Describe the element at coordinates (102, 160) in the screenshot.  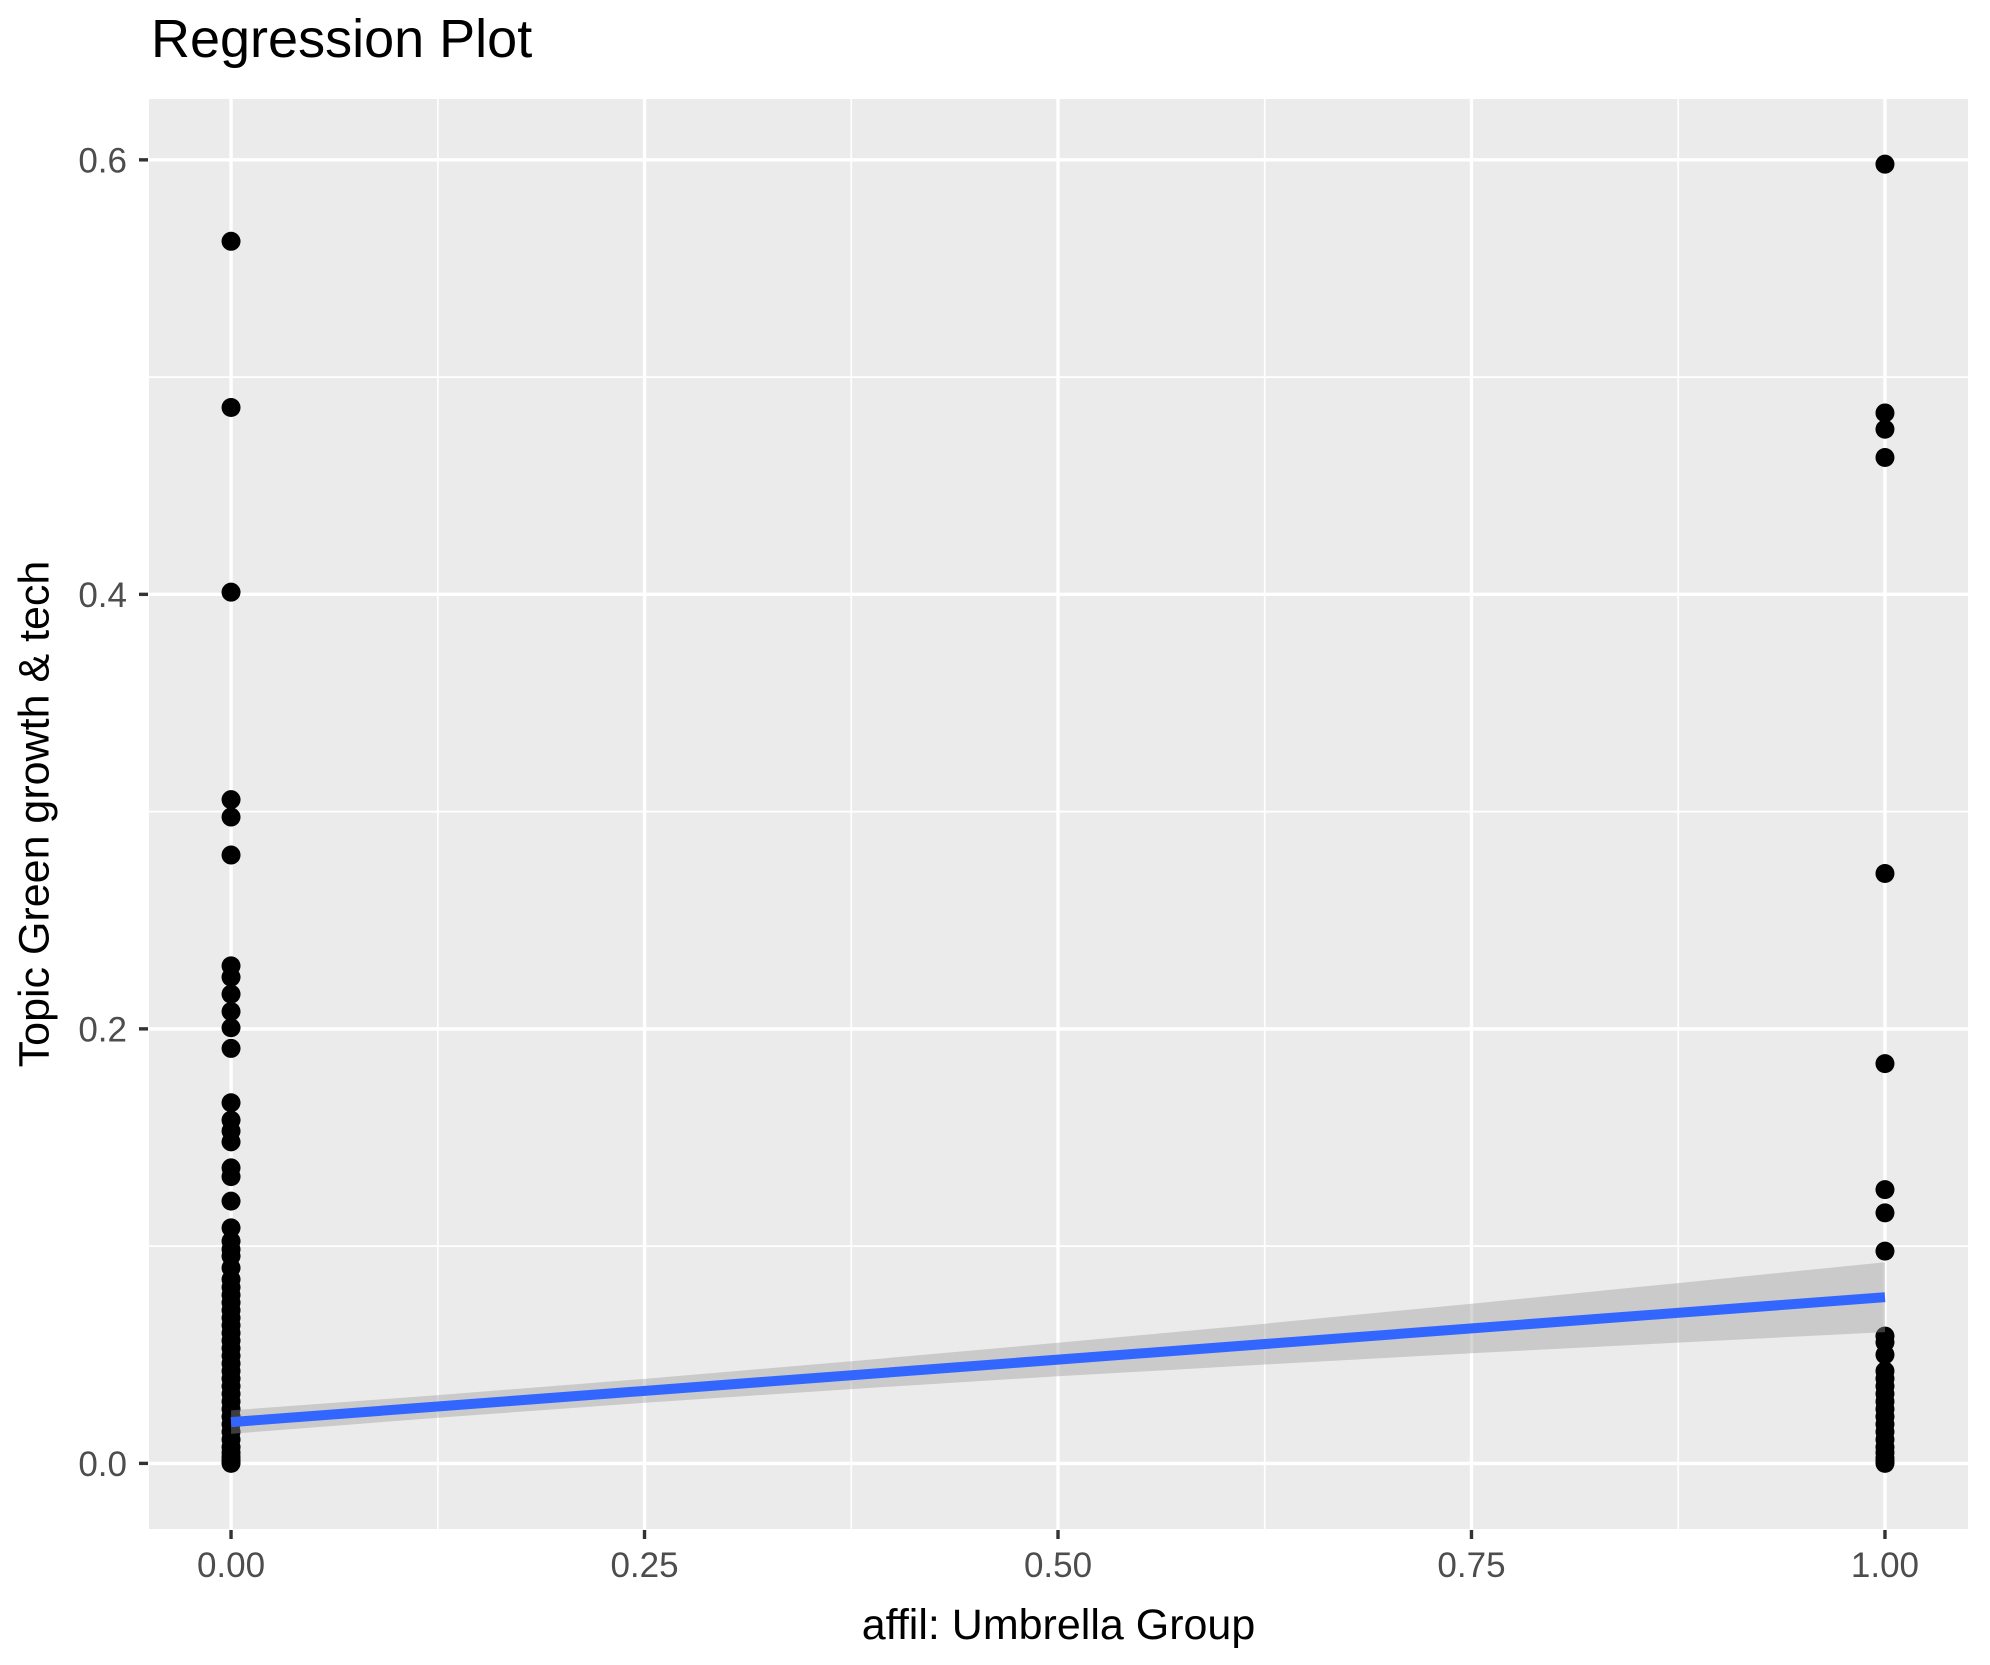
I see `y-tick-label: 0.6` at that location.